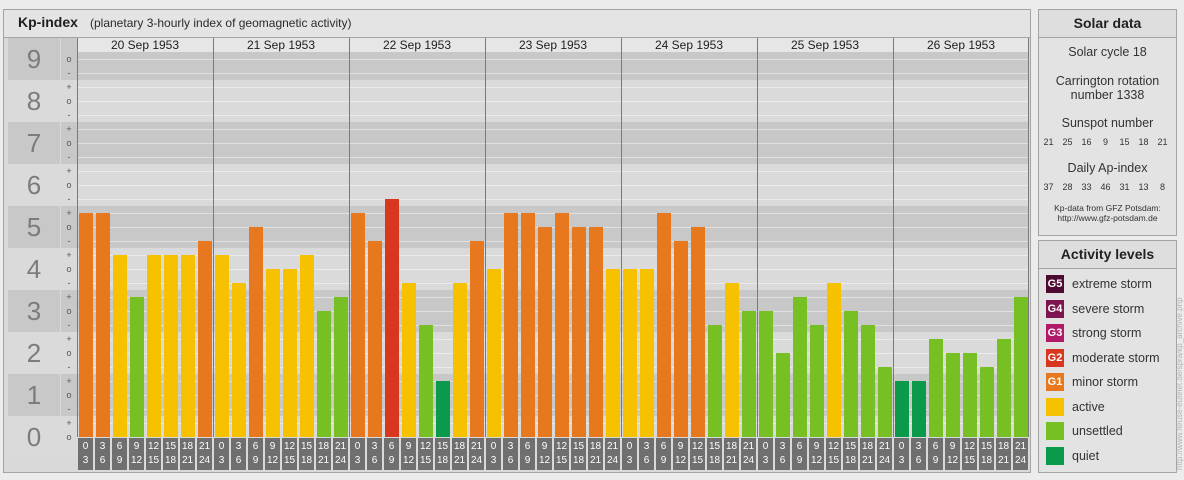  I want to click on legend-swatch, so click(1055, 431).